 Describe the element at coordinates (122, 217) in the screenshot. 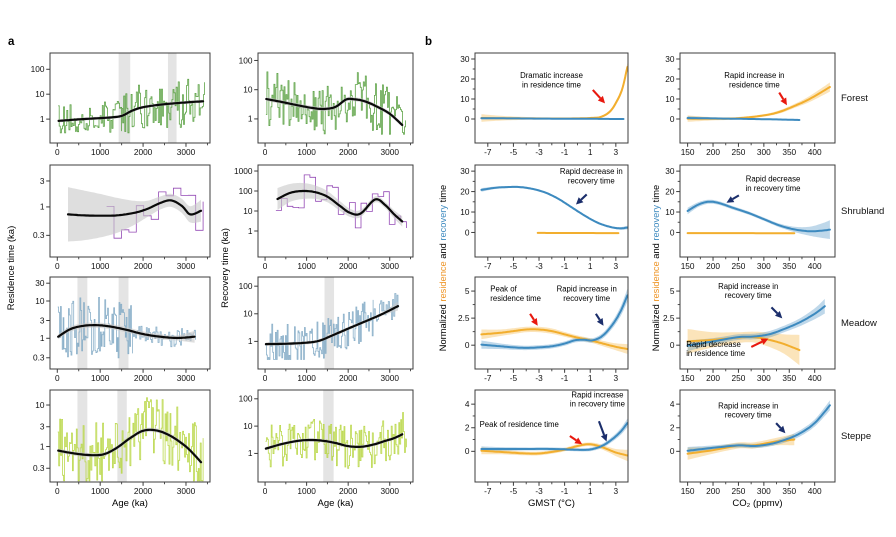

I see `plot-a-row2-residence: 0 1000 2000 3000 0.3 1 3` at that location.